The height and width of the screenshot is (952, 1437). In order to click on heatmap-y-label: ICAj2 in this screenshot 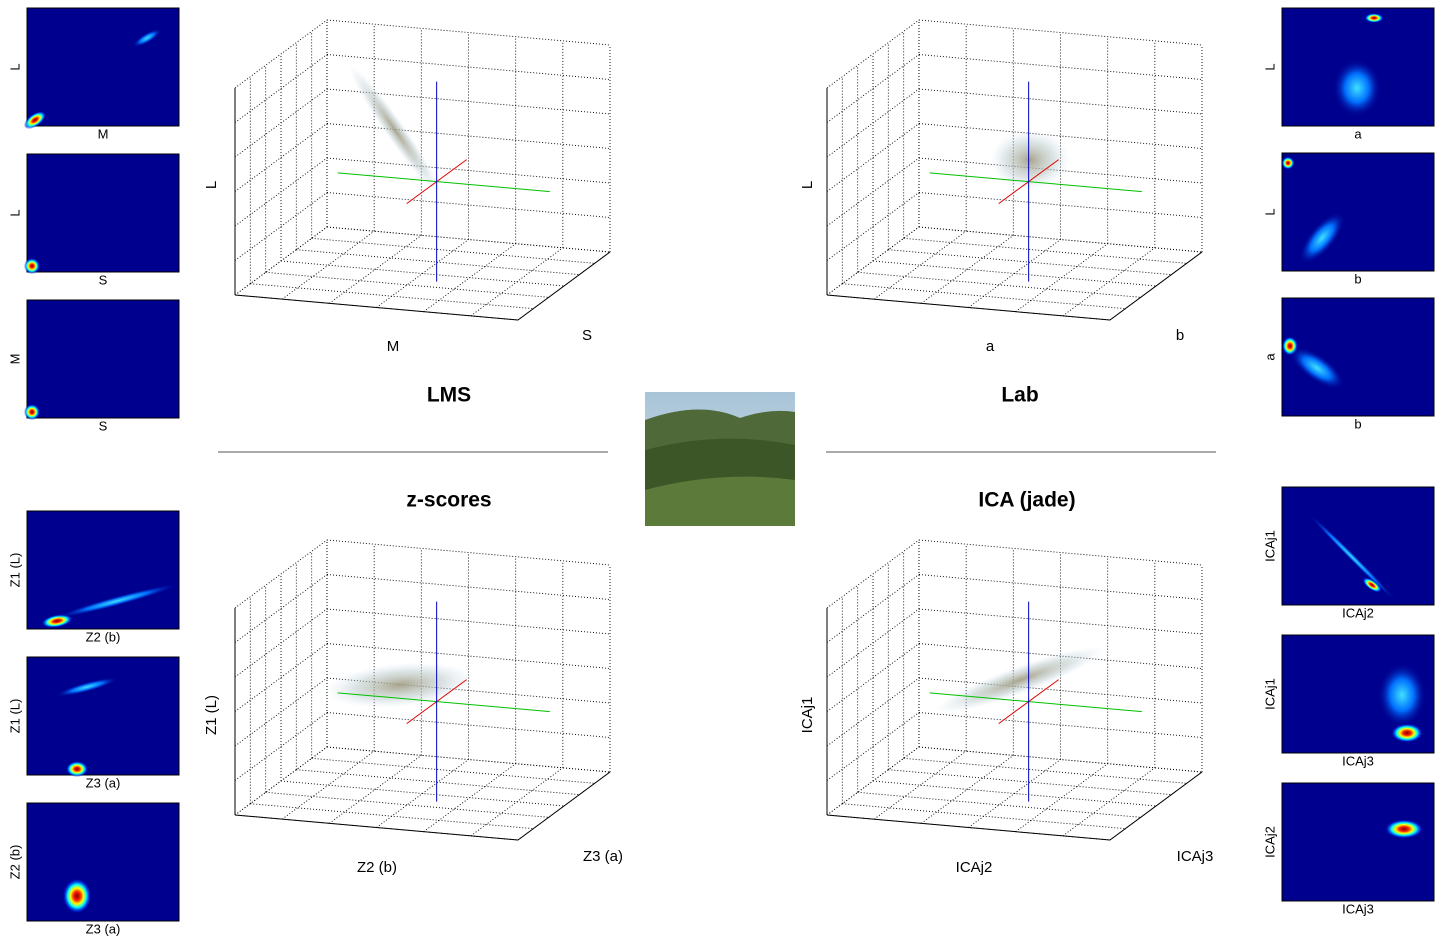, I will do `click(1269, 842)`.